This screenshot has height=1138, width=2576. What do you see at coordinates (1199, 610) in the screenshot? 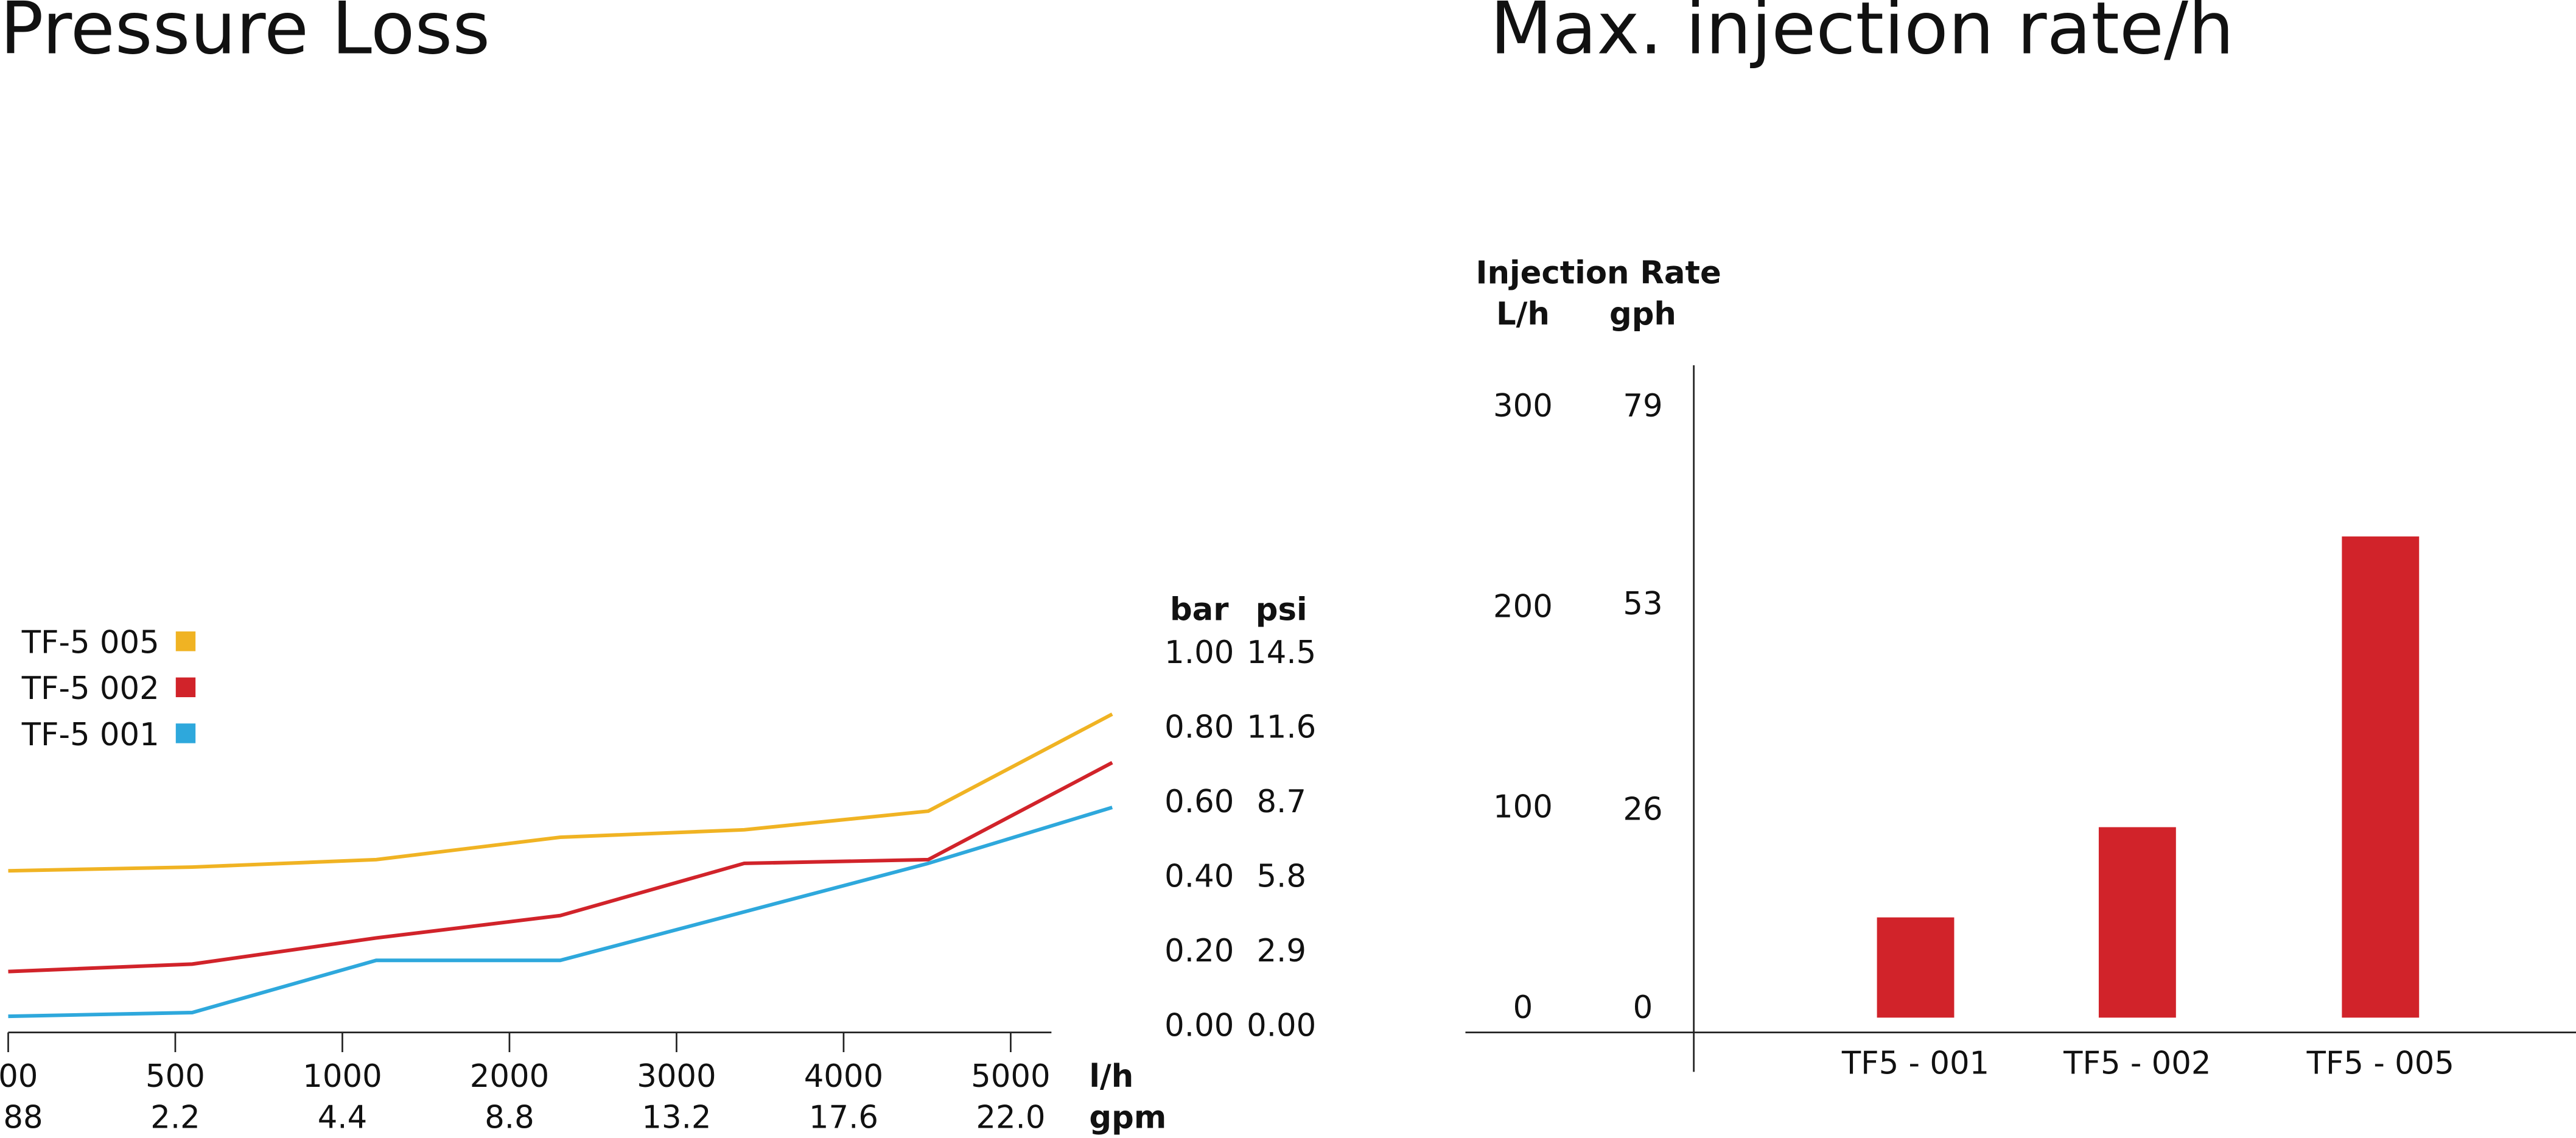
I see `y-axis-label: bar` at bounding box center [1199, 610].